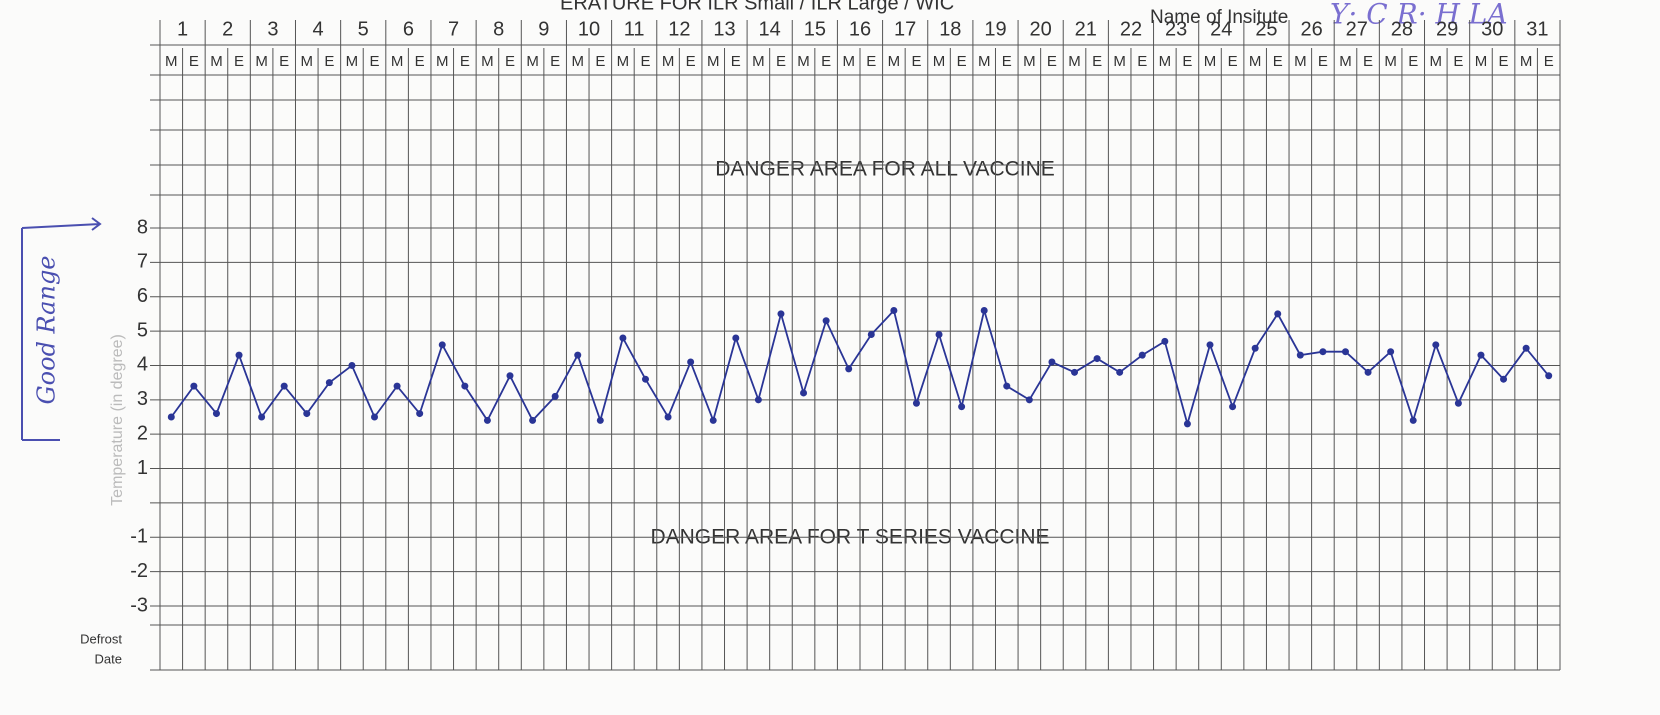  I want to click on day-label: 9, so click(543, 29).